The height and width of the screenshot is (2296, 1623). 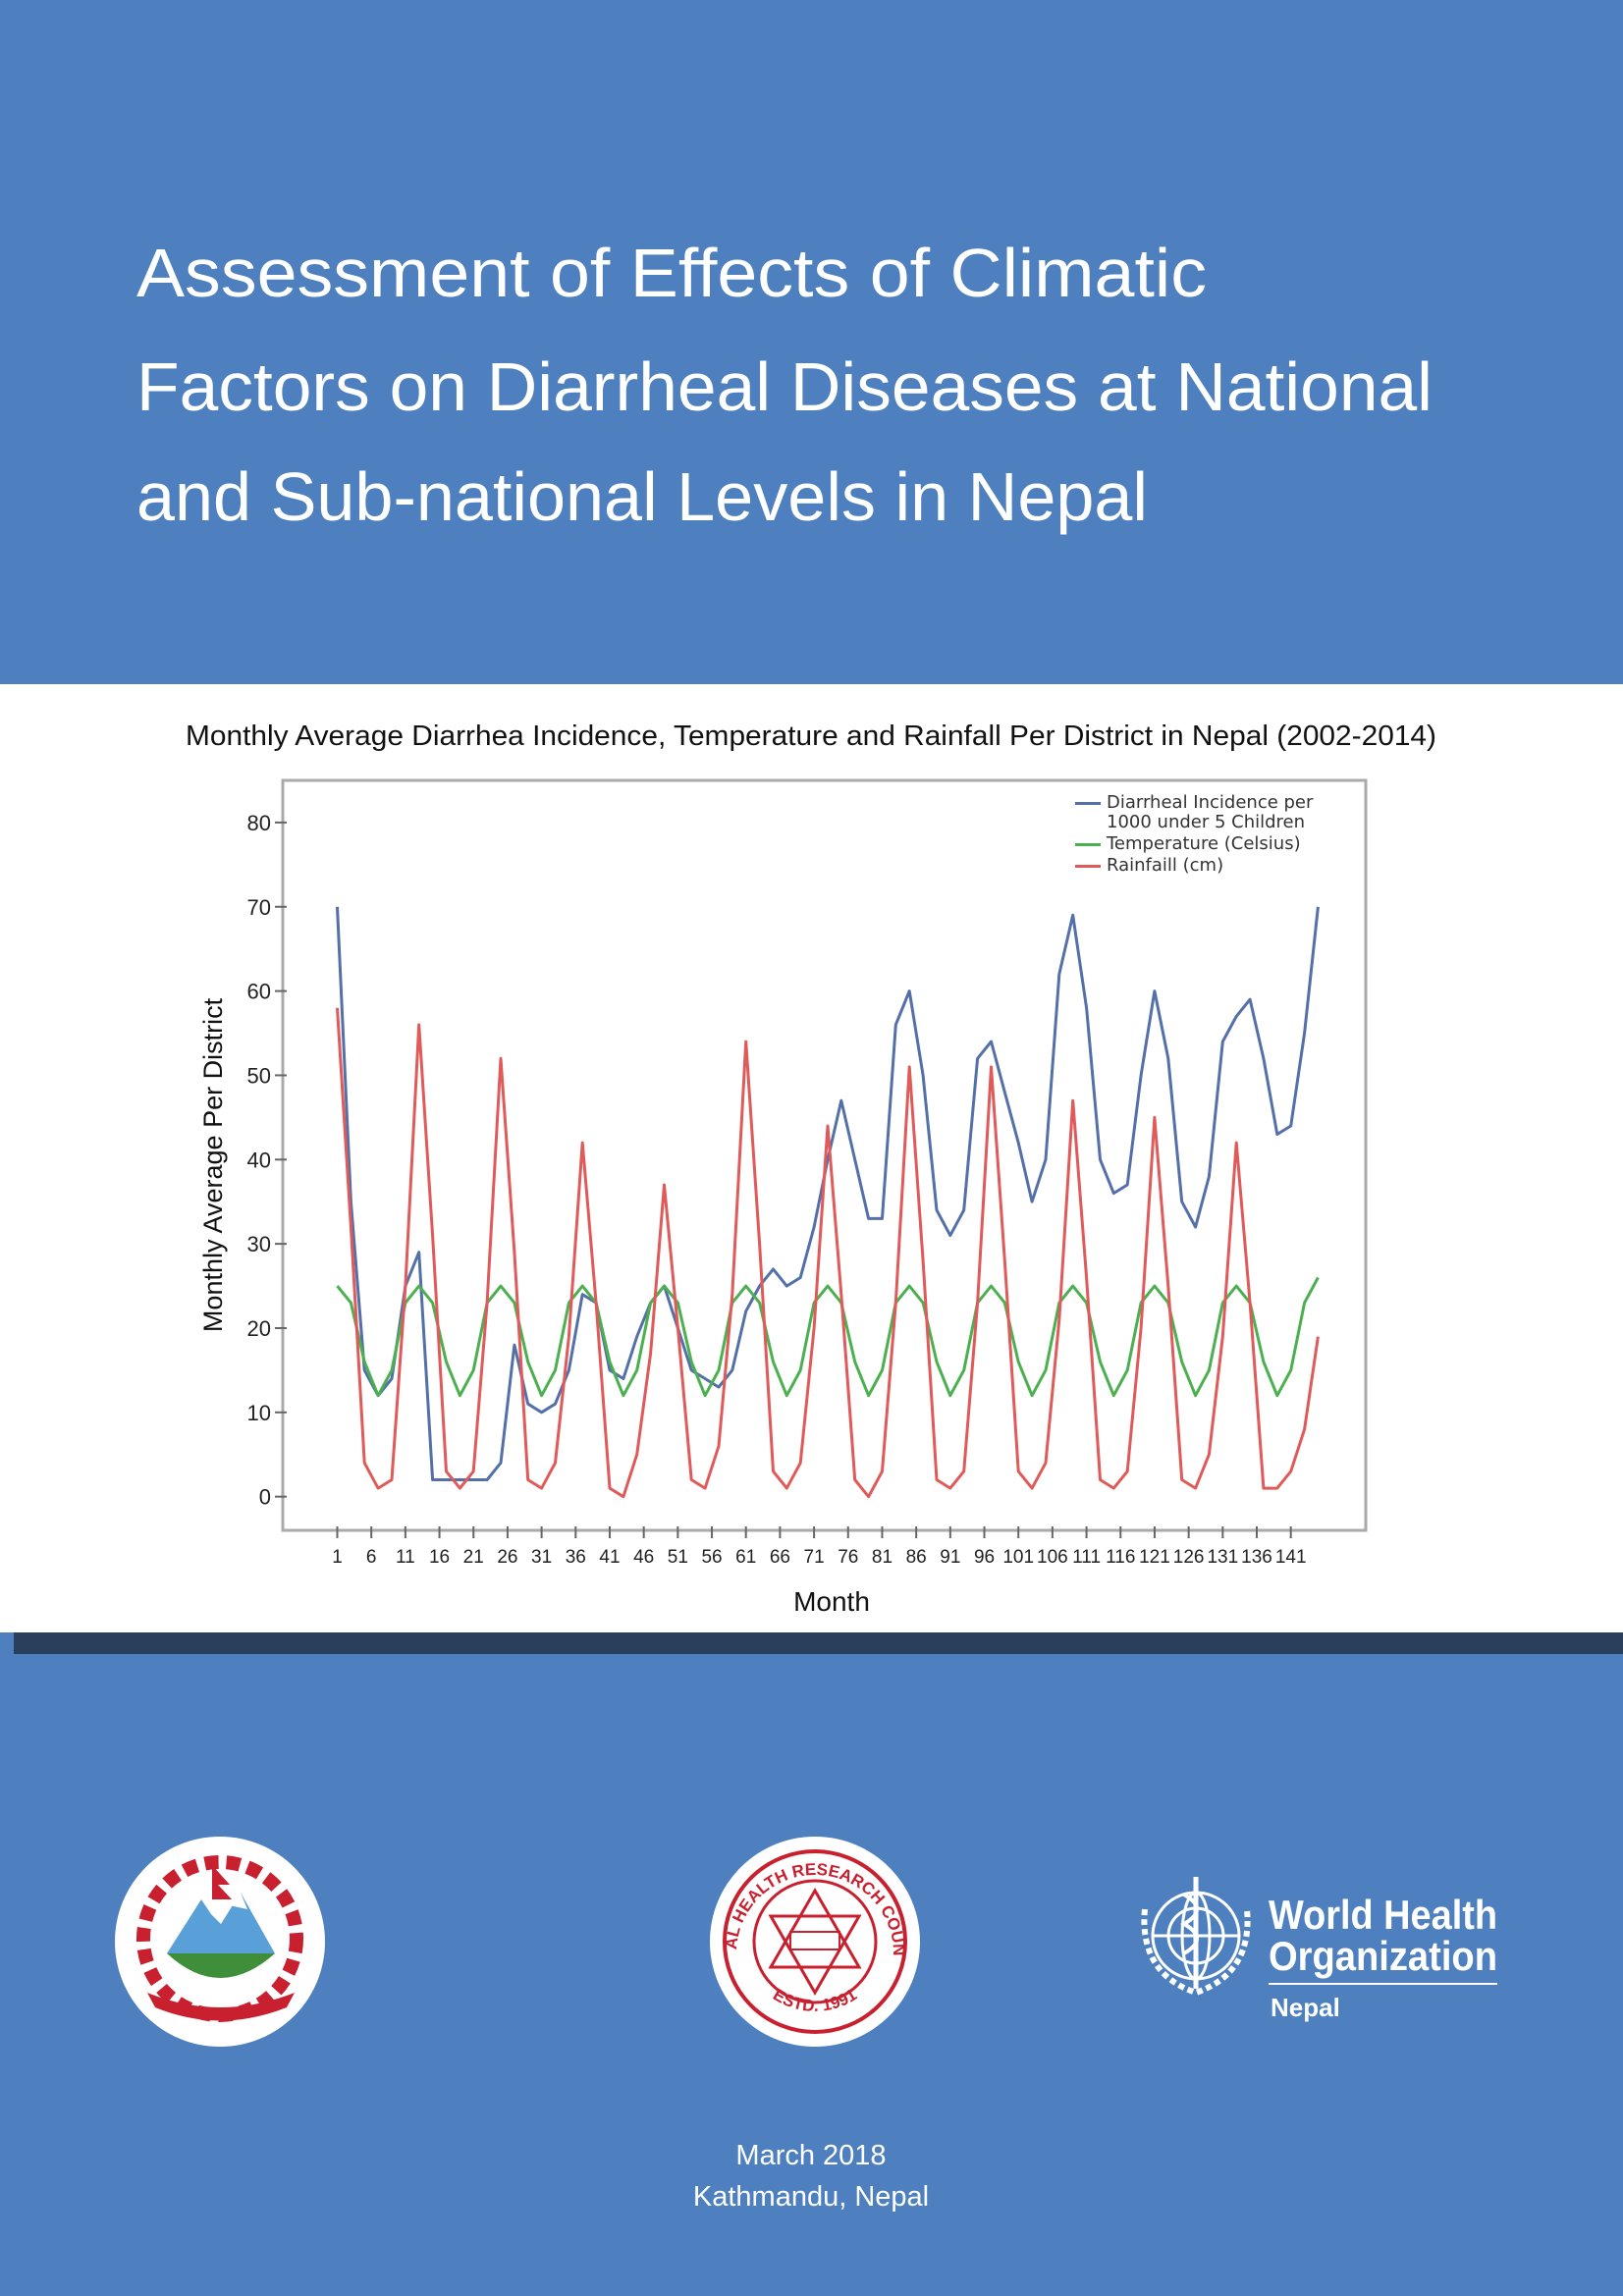 I want to click on x-tick-label: 6, so click(x=371, y=1558).